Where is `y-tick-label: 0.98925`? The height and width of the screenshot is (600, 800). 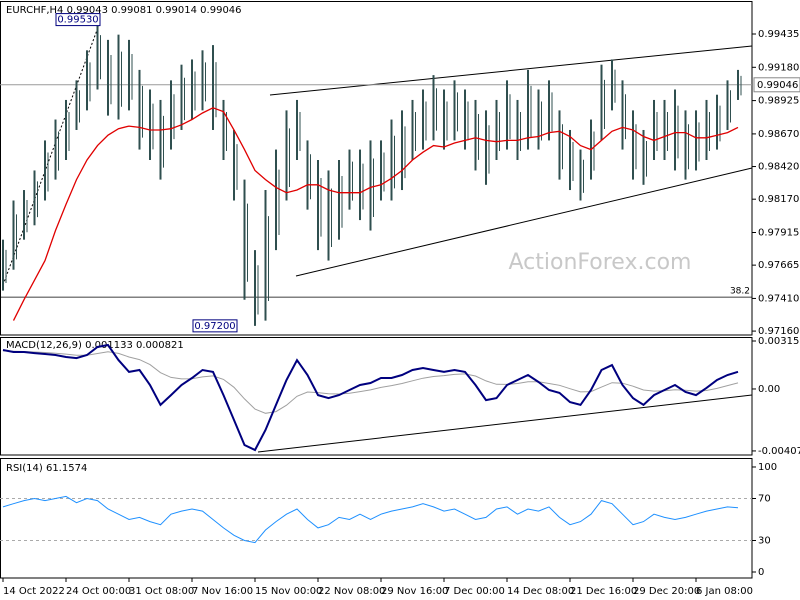 y-tick-label: 0.98925 is located at coordinates (778, 101).